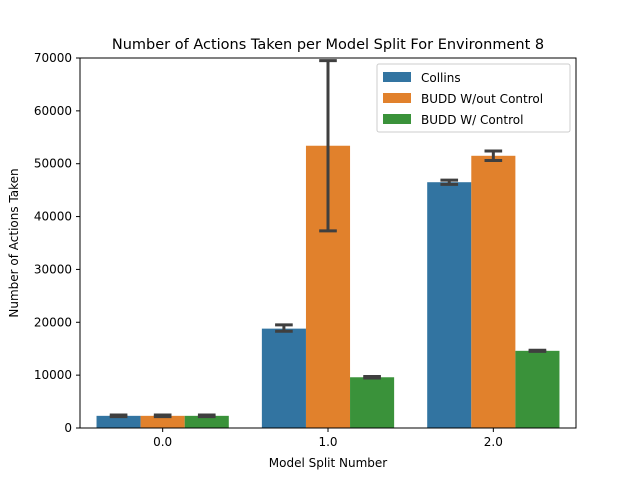 Image resolution: width=640 pixels, height=480 pixels. What do you see at coordinates (53, 111) in the screenshot?
I see `y-tick-label: 60000` at bounding box center [53, 111].